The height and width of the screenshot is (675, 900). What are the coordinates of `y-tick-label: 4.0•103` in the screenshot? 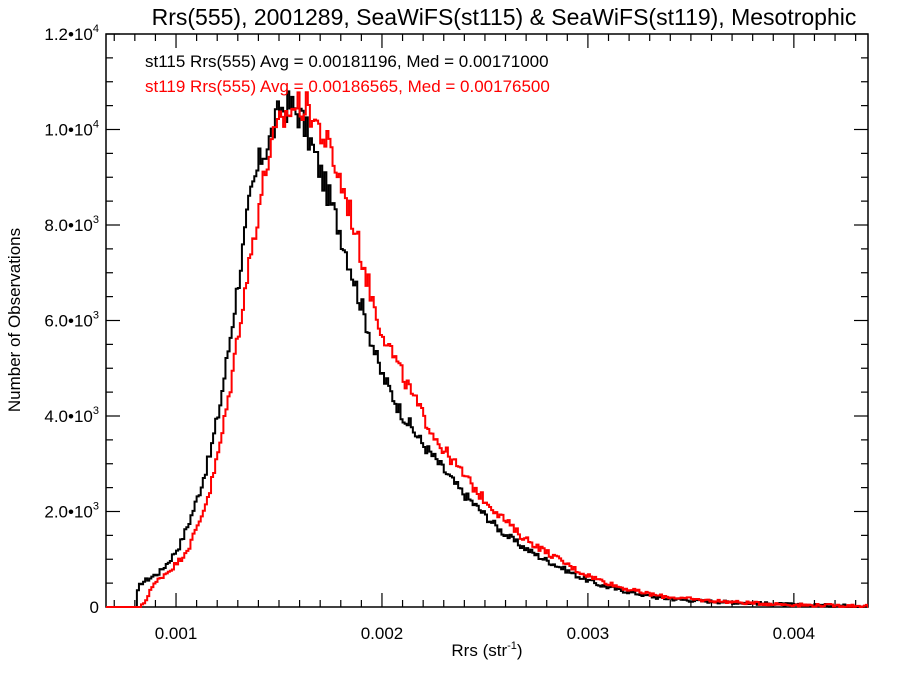 It's located at (71, 415).